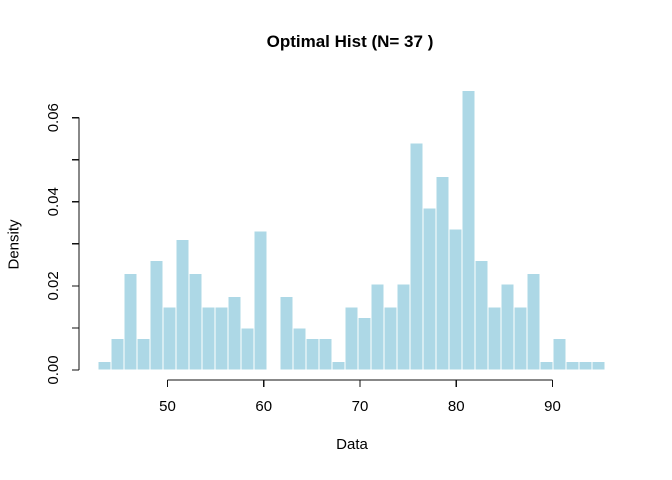 This screenshot has width=672, height=480. What do you see at coordinates (167, 406) in the screenshot?
I see `x-tick-label: 50` at bounding box center [167, 406].